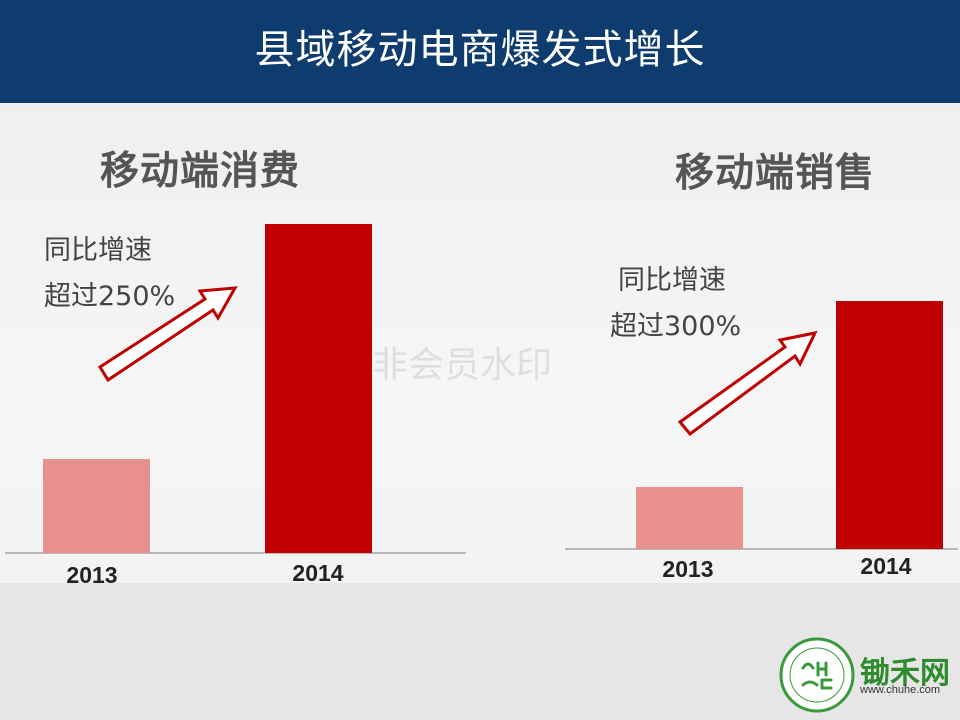 Image resolution: width=960 pixels, height=720 pixels. Describe the element at coordinates (676, 326) in the screenshot. I see `chart-2-note-line2: 超过300%` at that location.